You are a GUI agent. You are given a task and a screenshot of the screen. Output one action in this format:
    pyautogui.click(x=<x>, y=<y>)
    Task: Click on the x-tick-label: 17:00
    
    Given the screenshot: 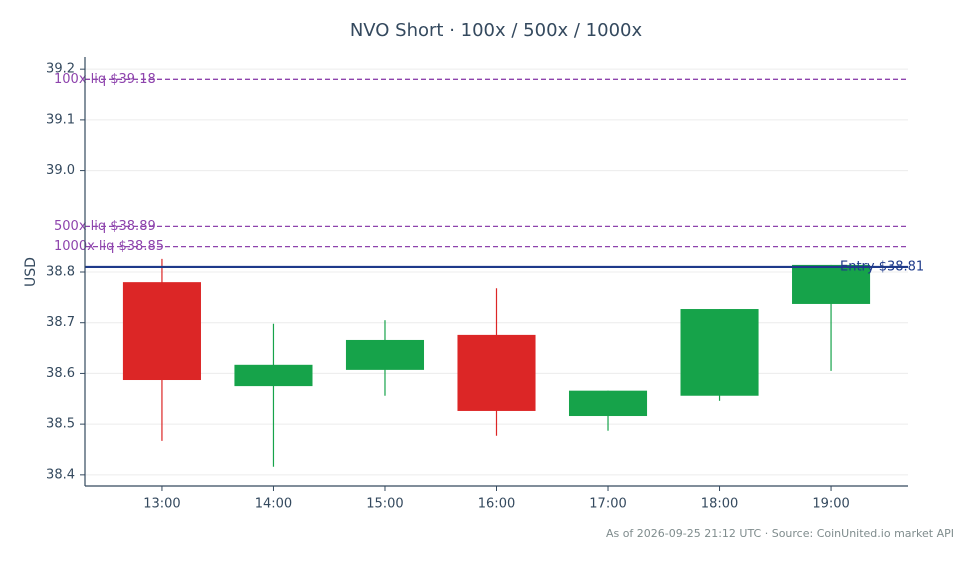 What is the action you would take?
    pyautogui.click(x=607, y=504)
    